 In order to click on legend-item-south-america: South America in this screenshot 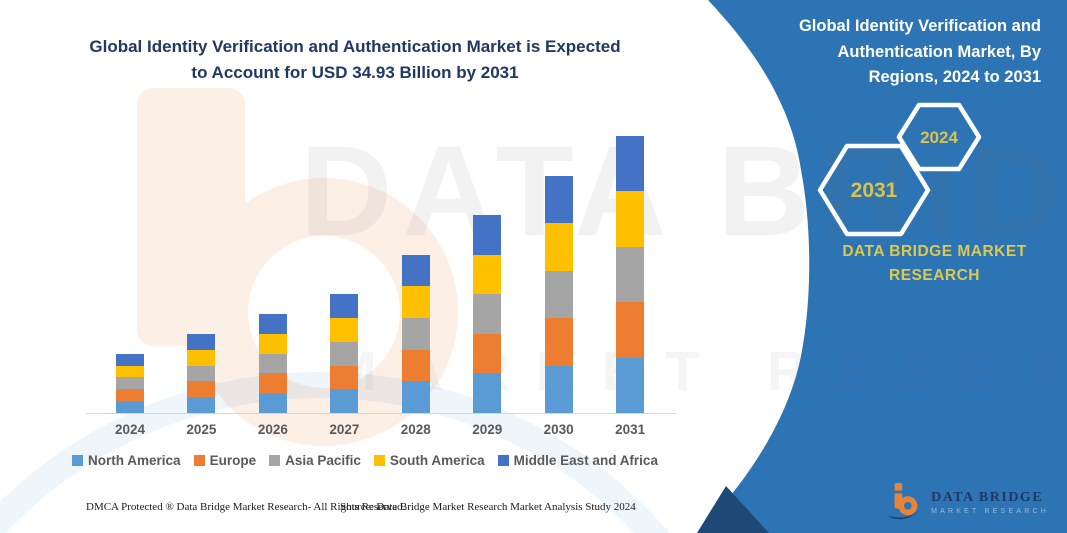, I will do `click(429, 460)`.